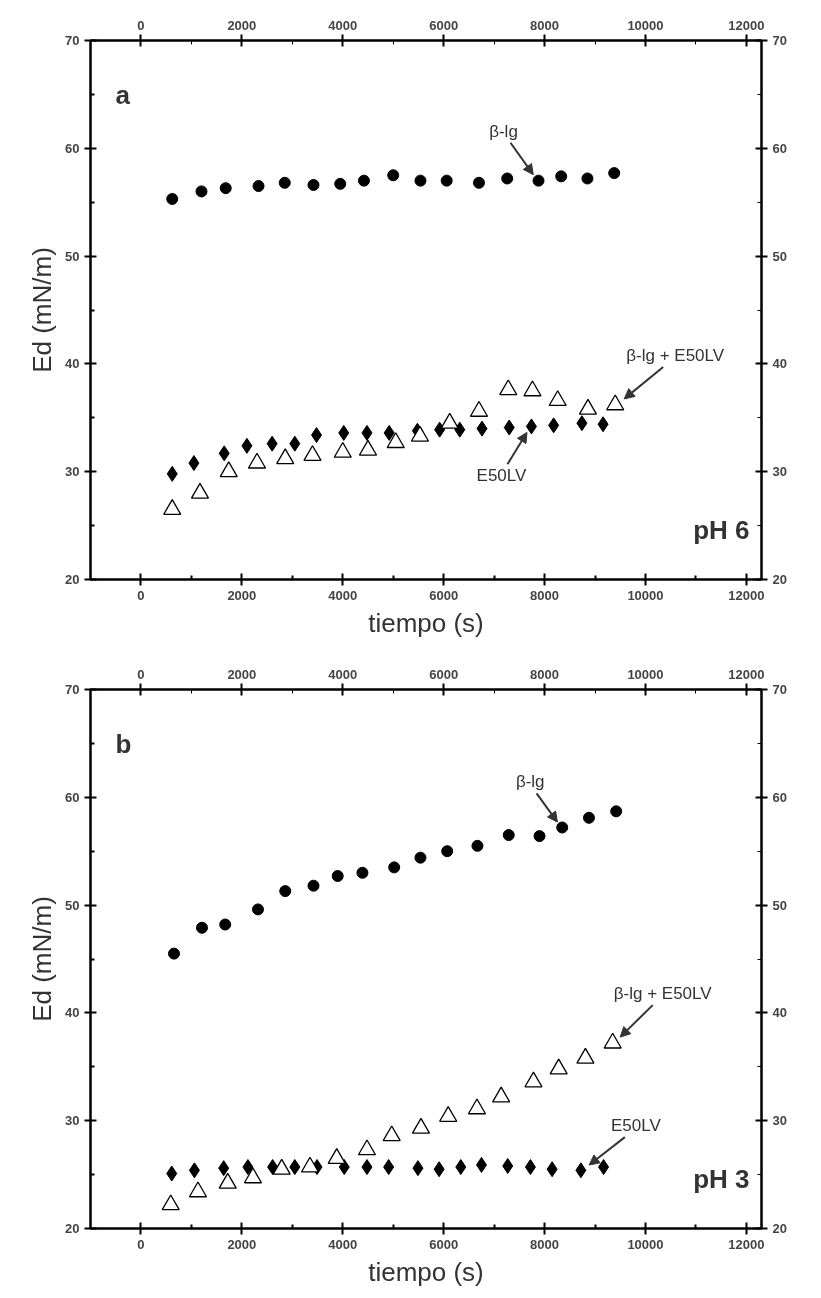 The image size is (821, 1298). What do you see at coordinates (72, 256) in the screenshot?
I see `y-tick-label: 50` at bounding box center [72, 256].